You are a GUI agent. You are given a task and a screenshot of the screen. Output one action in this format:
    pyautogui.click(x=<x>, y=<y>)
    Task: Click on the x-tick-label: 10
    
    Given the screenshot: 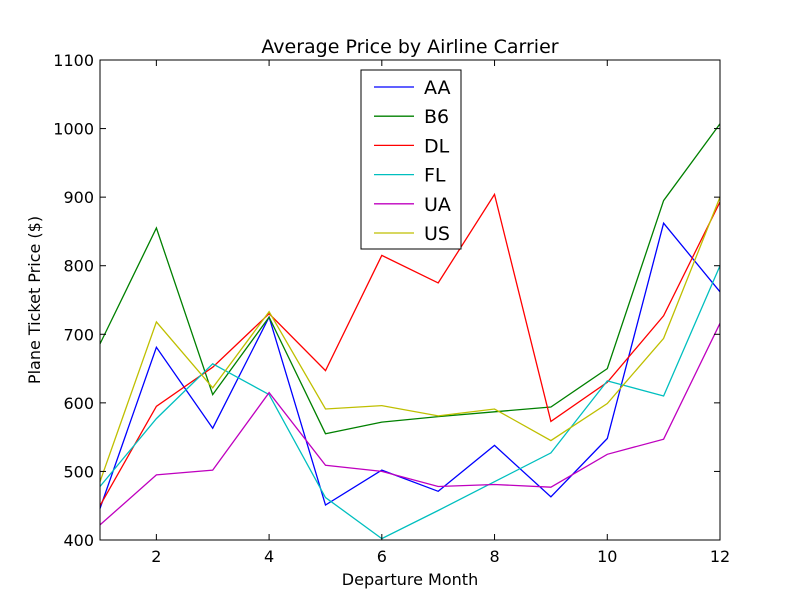 What is the action you would take?
    pyautogui.click(x=607, y=556)
    